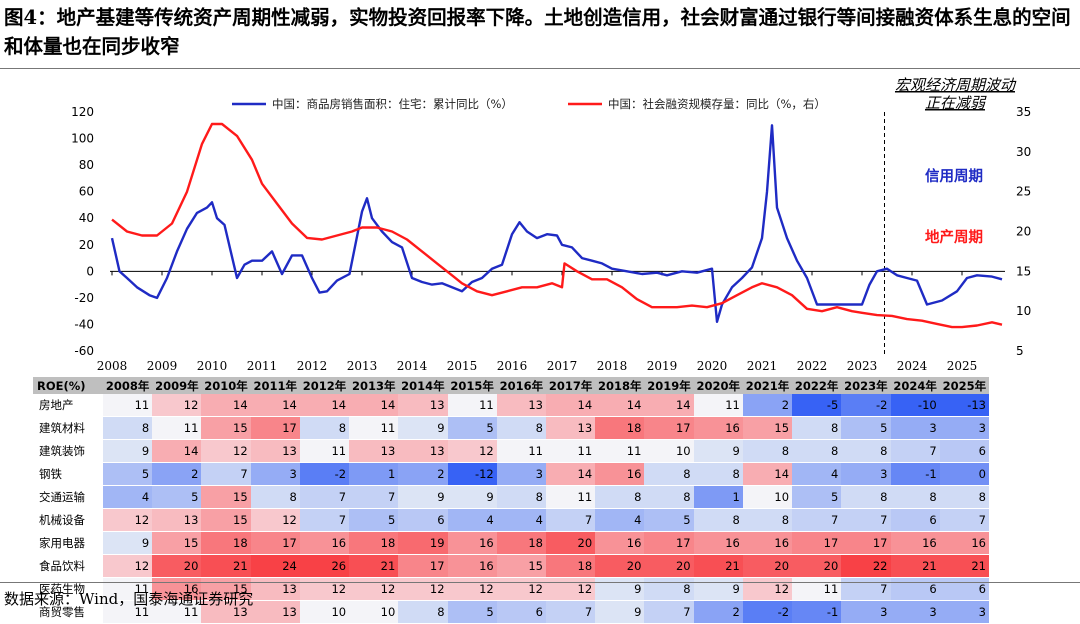 The image size is (1080, 624). What do you see at coordinates (374, 474) in the screenshot?
I see `table-cell: 1` at bounding box center [374, 474].